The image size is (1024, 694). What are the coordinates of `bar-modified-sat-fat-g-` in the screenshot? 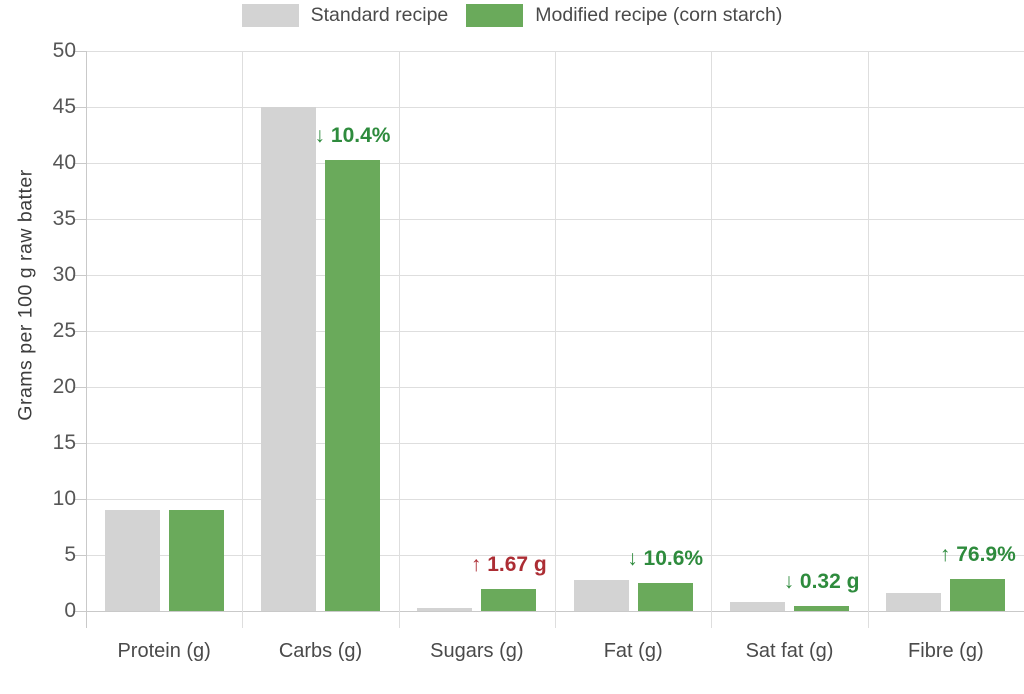 It's located at (821, 608).